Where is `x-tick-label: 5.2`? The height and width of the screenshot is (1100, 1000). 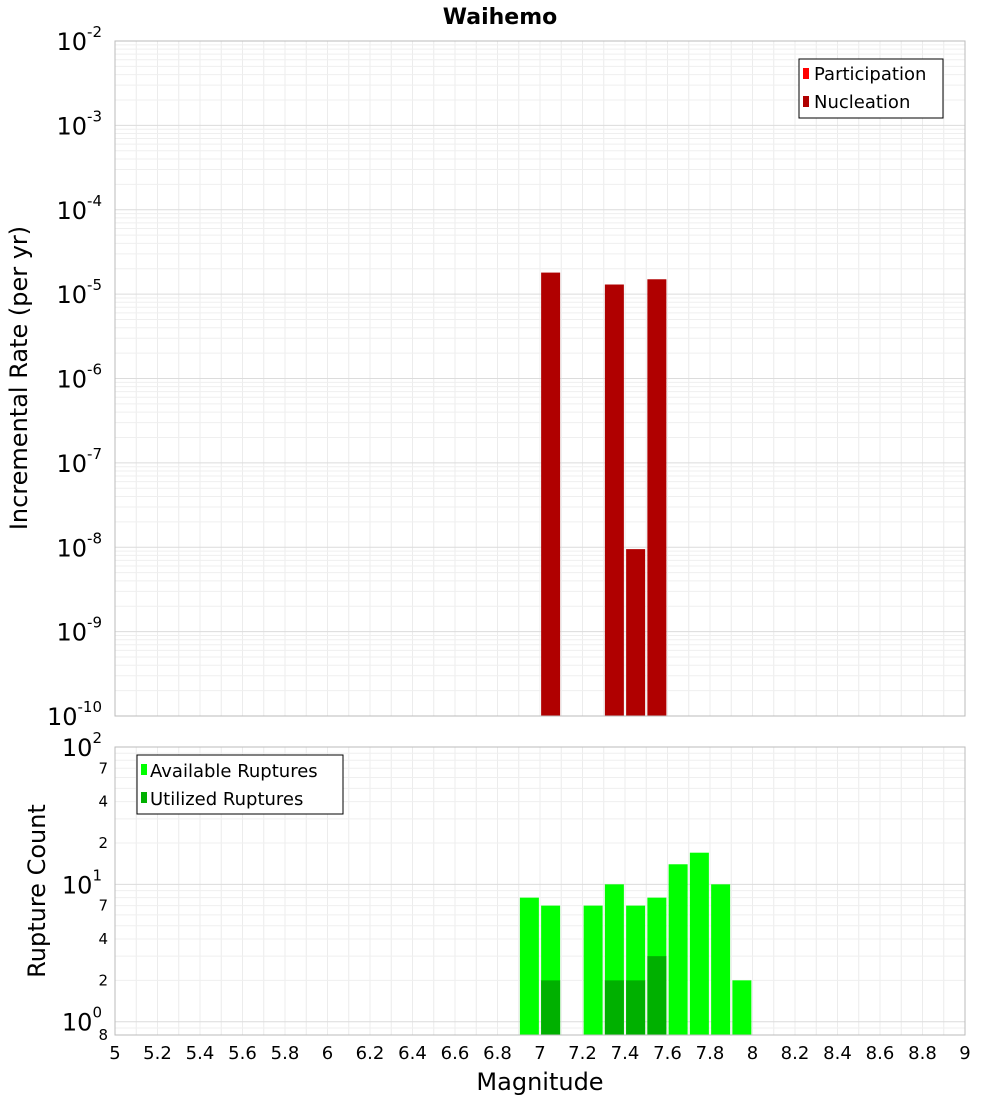 x-tick-label: 5.2 is located at coordinates (157, 1053).